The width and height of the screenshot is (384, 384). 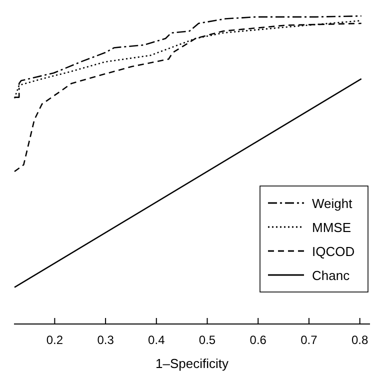 What do you see at coordinates (207, 340) in the screenshot?
I see `x-tick-label: 0.5` at bounding box center [207, 340].